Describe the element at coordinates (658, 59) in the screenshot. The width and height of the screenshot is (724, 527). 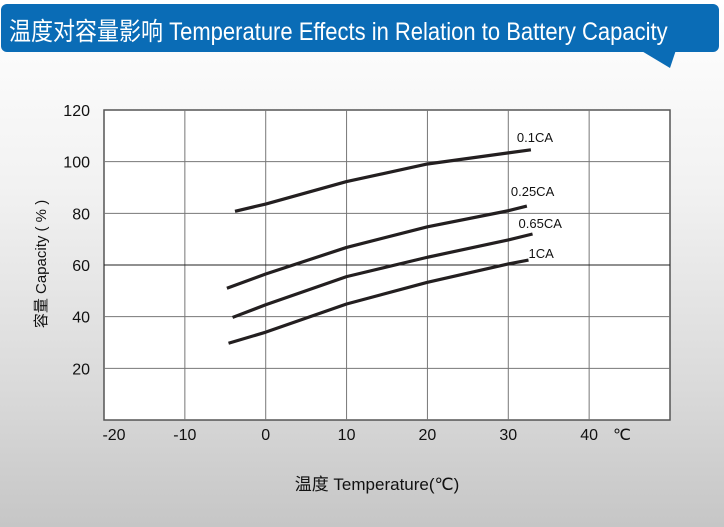
I see `banner-tail` at that location.